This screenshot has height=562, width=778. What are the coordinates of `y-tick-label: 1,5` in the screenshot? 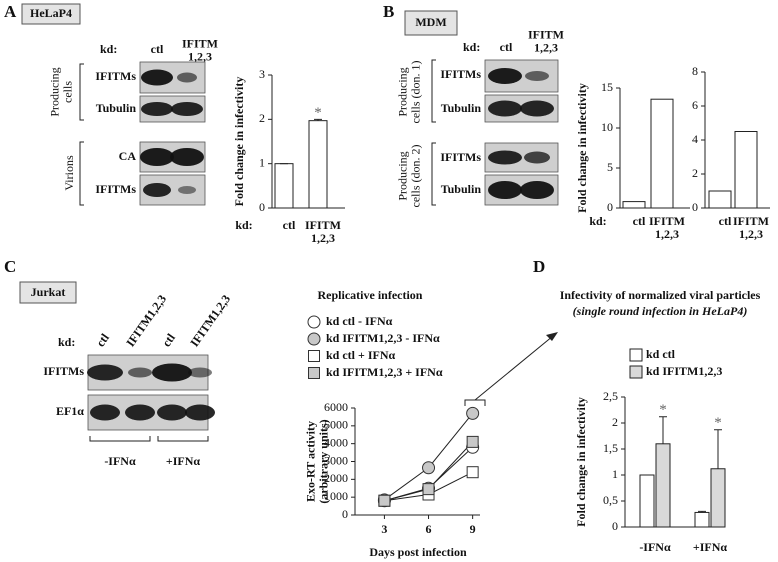 It's located at (610, 448).